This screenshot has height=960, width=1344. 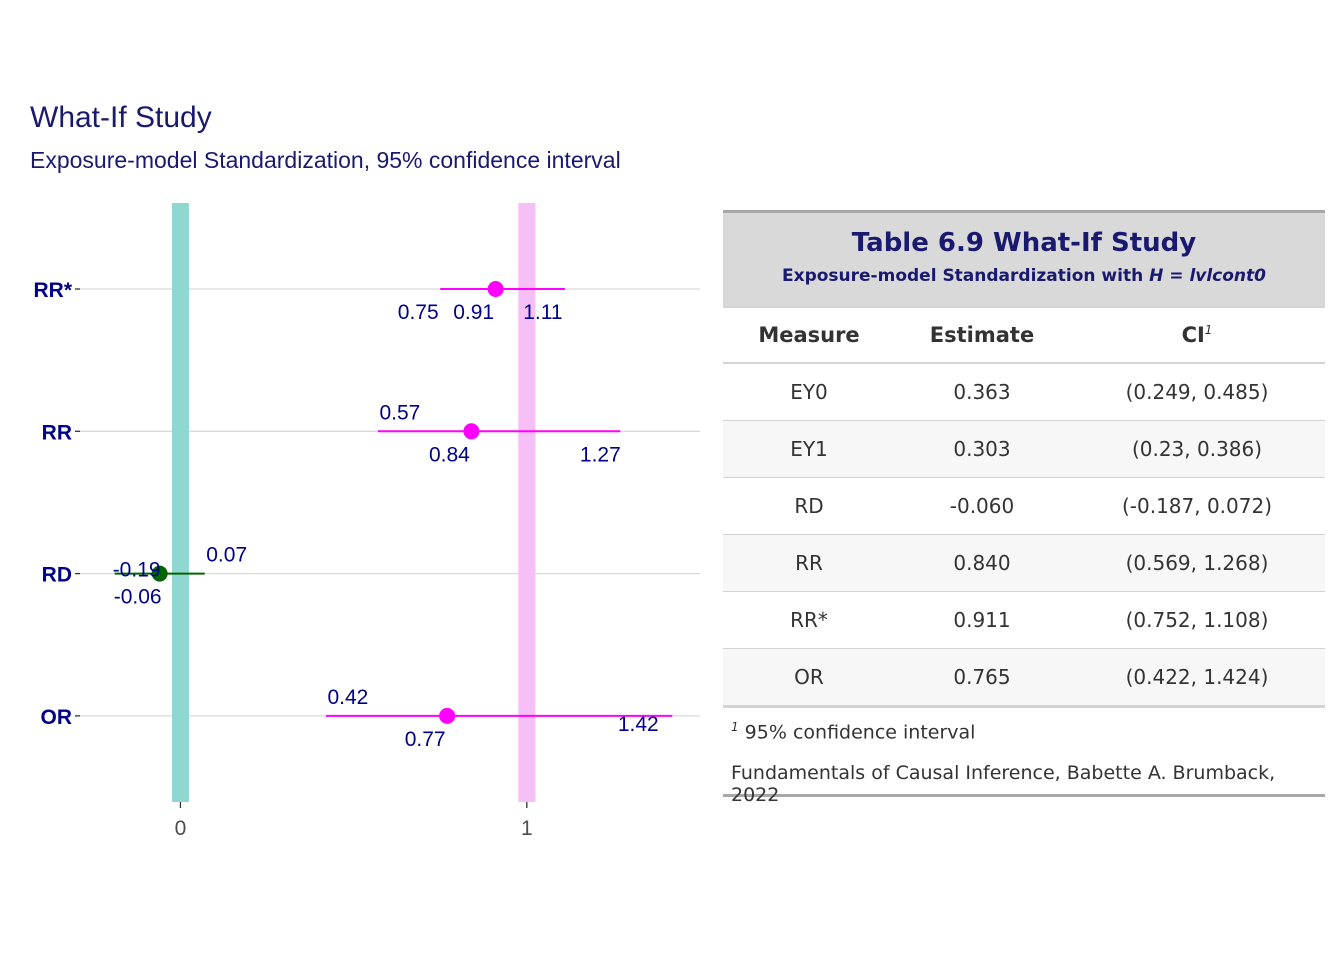 I want to click on table-row: EY1 0.303 (0.23, 0.386), so click(x=1024, y=449).